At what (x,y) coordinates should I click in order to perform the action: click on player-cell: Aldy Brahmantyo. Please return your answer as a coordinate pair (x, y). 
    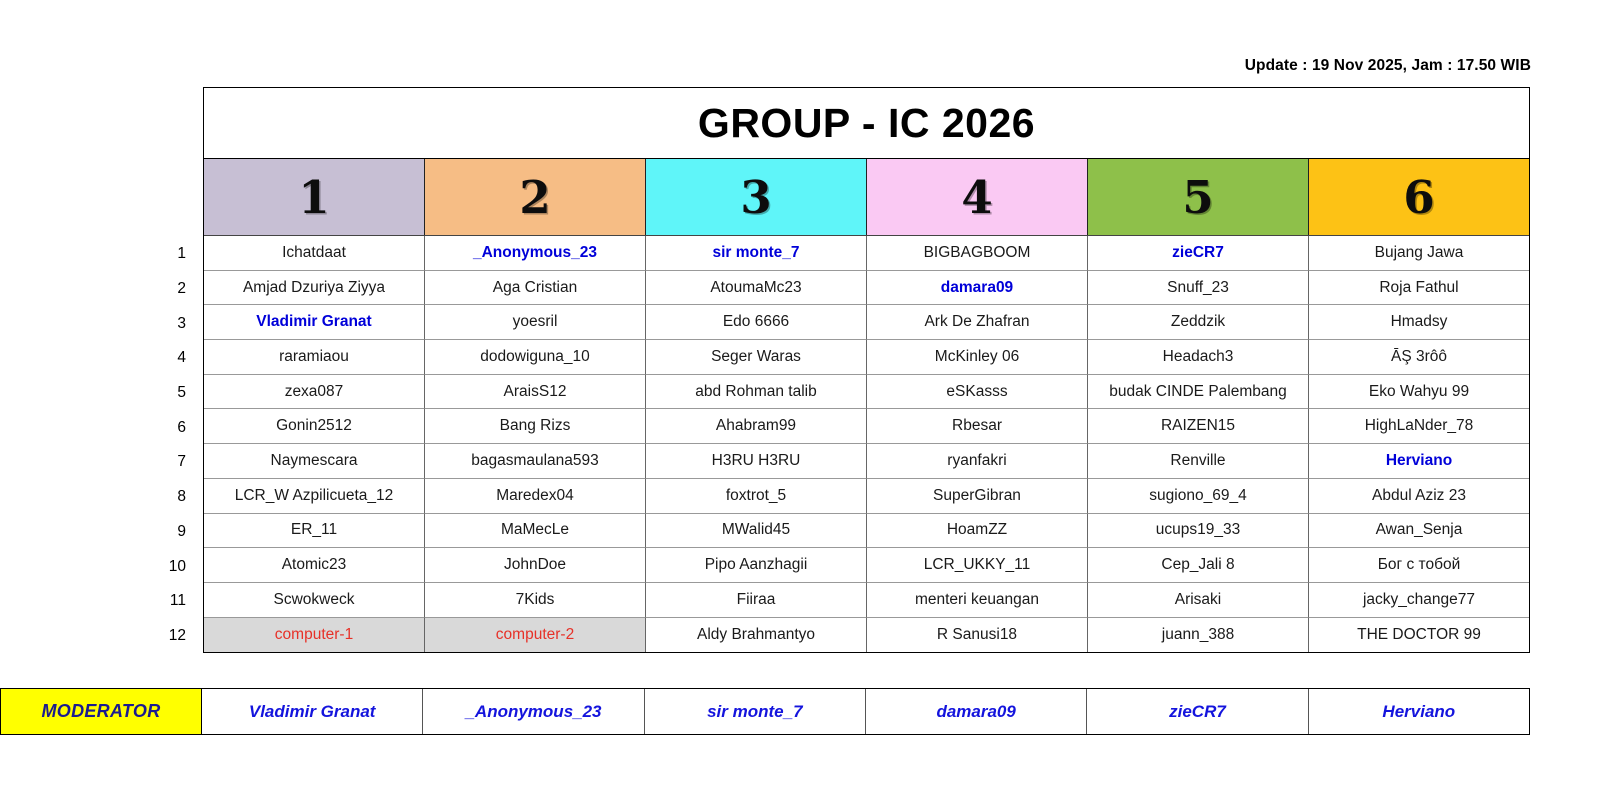
    Looking at the image, I should click on (756, 635).